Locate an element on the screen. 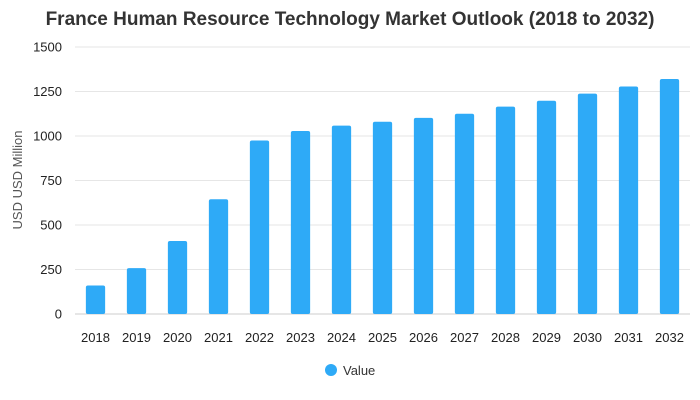 The height and width of the screenshot is (400, 700). y-tick-label: 1500 is located at coordinates (47, 47).